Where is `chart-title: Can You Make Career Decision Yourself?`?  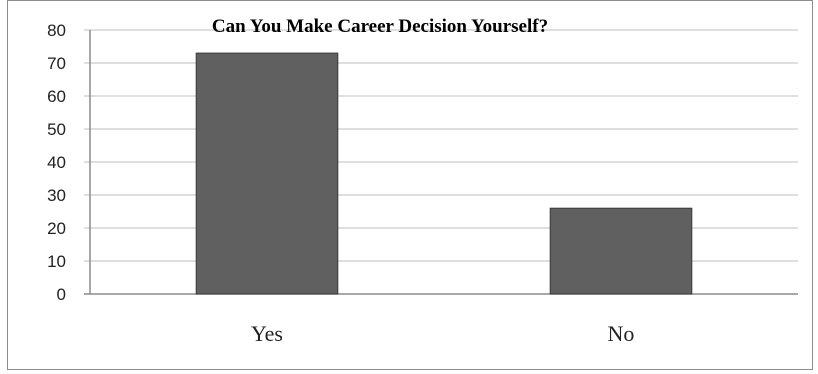 chart-title: Can You Make Career Decision Yourself? is located at coordinates (380, 26).